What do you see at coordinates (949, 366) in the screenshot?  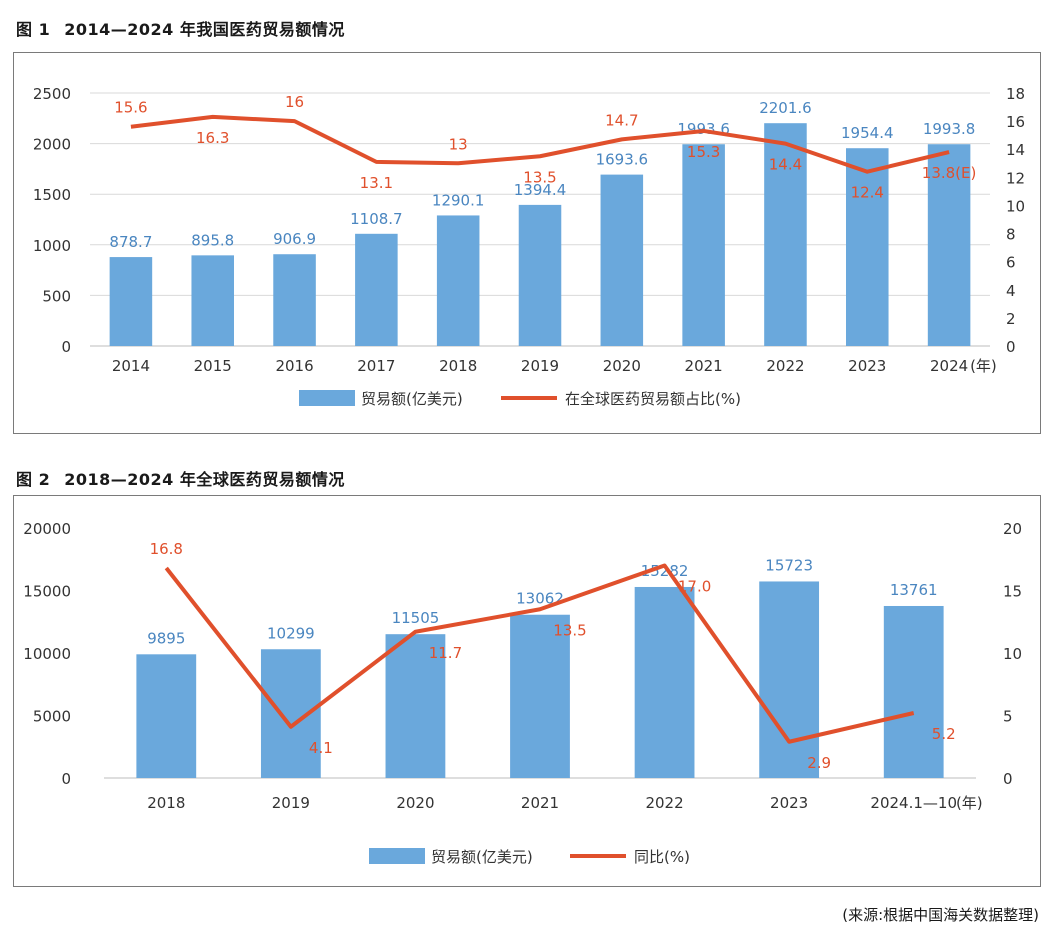 I see `x-tick-label: 2024` at bounding box center [949, 366].